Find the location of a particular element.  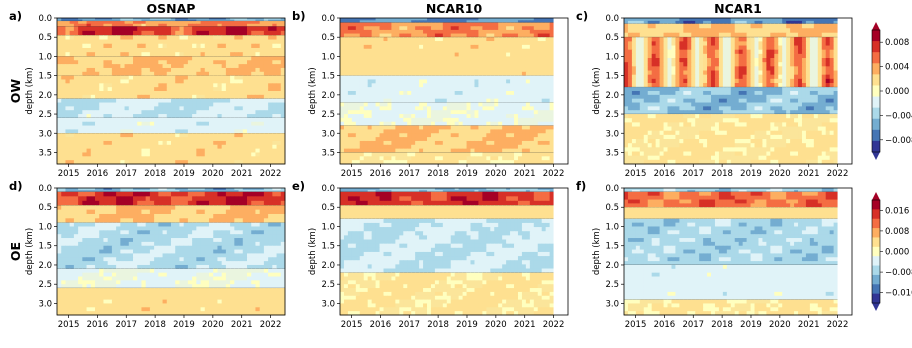

x-tick-label: 2020 is located at coordinates (213, 174).